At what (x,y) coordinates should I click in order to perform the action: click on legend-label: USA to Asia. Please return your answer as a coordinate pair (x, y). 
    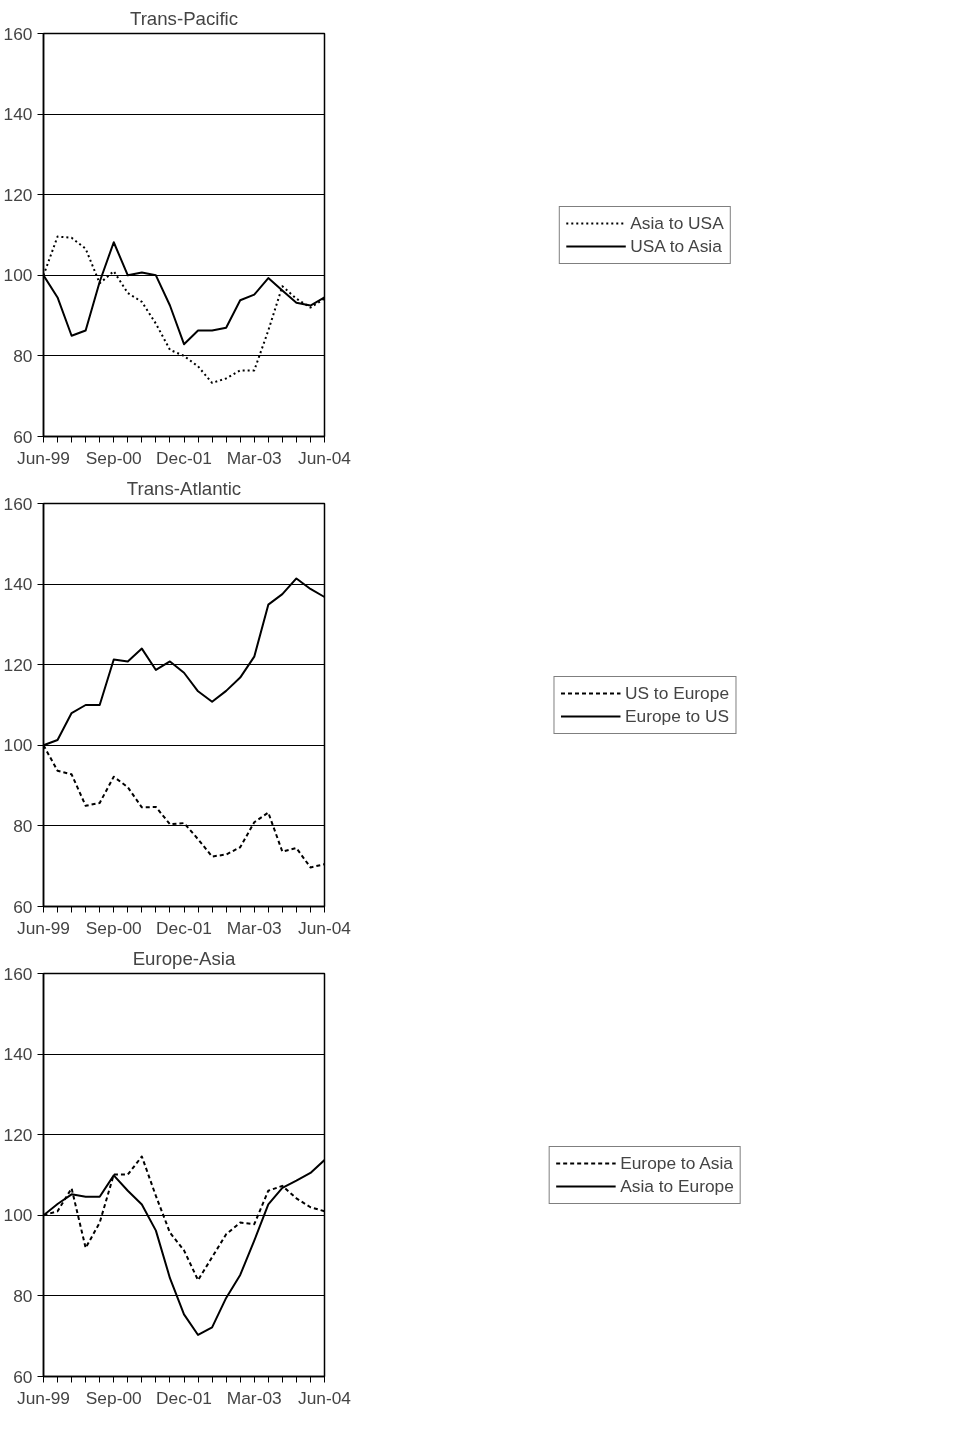
    Looking at the image, I should click on (676, 246).